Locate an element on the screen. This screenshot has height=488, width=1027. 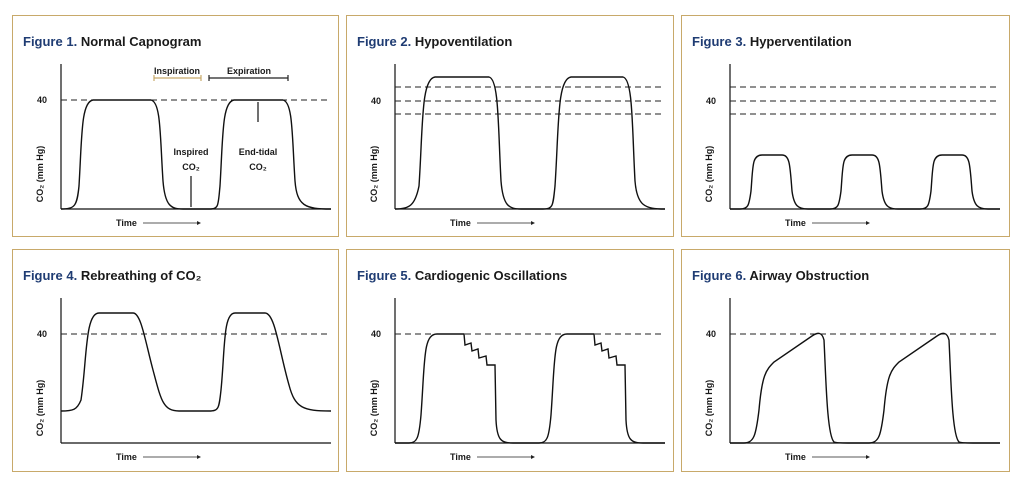
figure-number: Figure 5. is located at coordinates (384, 275).